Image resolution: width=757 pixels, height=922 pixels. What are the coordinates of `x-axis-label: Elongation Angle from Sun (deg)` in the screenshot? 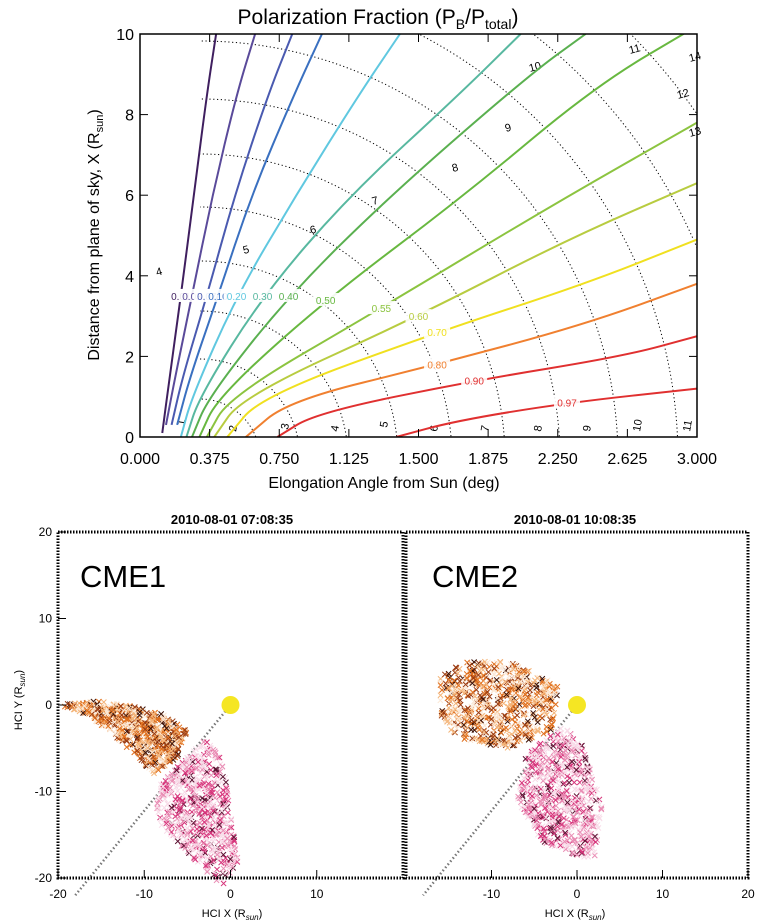 It's located at (383, 483).